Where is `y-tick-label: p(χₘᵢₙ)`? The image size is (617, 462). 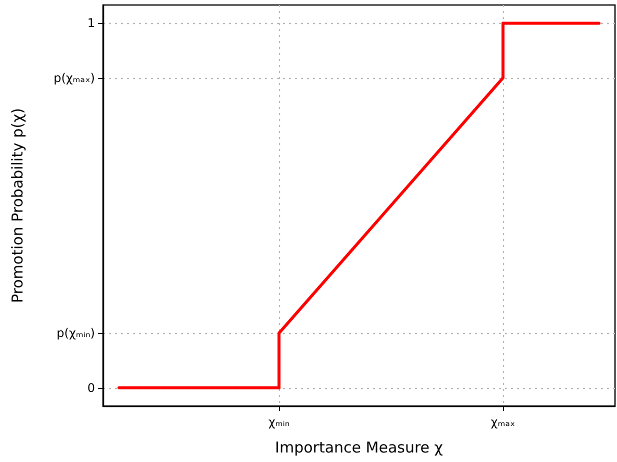
y-tick-label: p(χₘᵢₙ) is located at coordinates (75, 333).